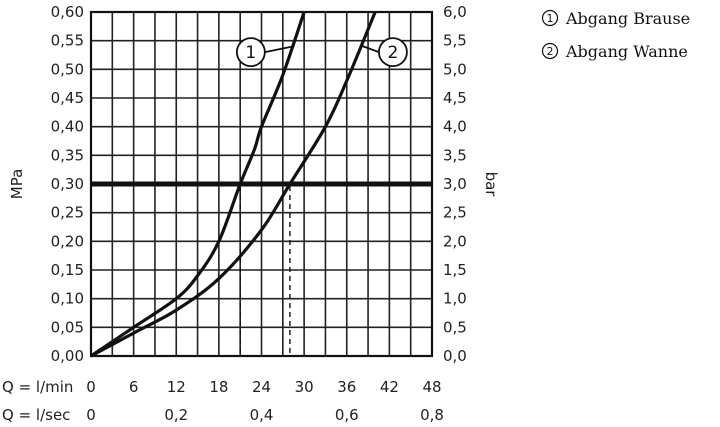 Image resolution: width=720 pixels, height=427 pixels. Describe the element at coordinates (17, 184) in the screenshot. I see `y-left-axis-title: MPa` at that location.